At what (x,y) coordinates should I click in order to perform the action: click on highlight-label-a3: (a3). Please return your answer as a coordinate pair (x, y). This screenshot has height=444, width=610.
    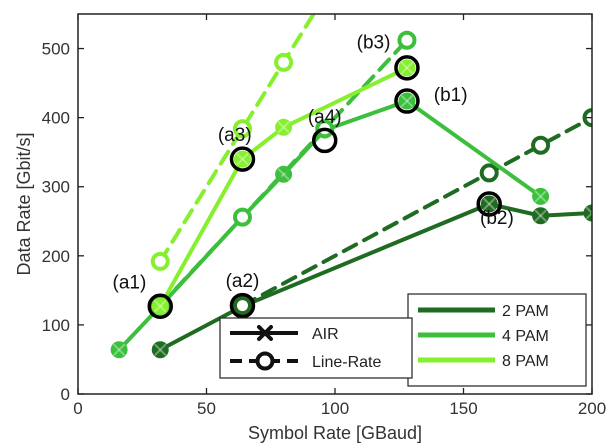
    Looking at the image, I should click on (235, 135).